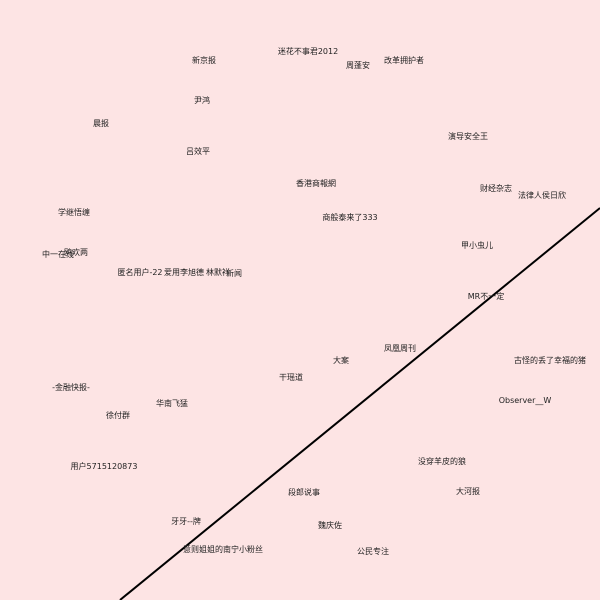 This screenshot has width=600, height=600. I want to click on node-label: 改革拥护者, so click(404, 60).